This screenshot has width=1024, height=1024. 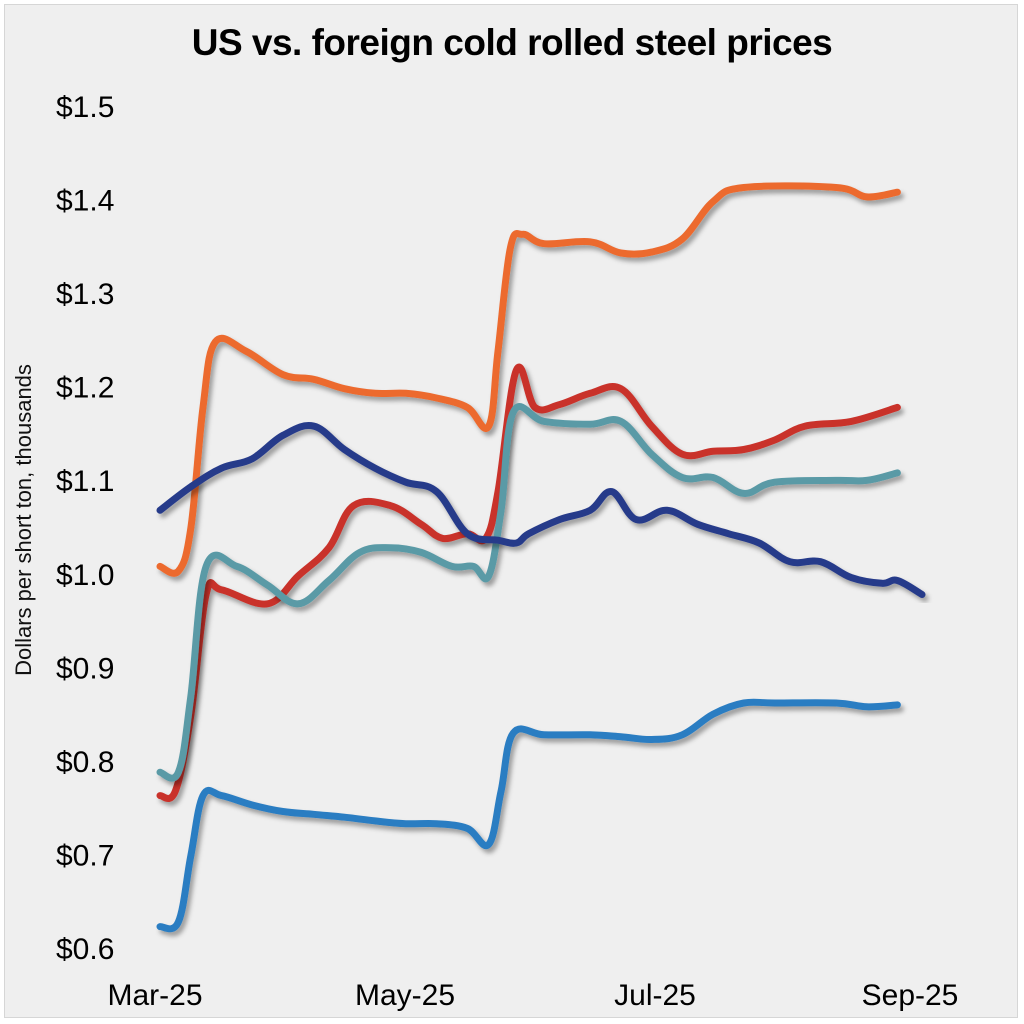 I want to click on y-tick-label: $0.7, so click(x=85, y=855).